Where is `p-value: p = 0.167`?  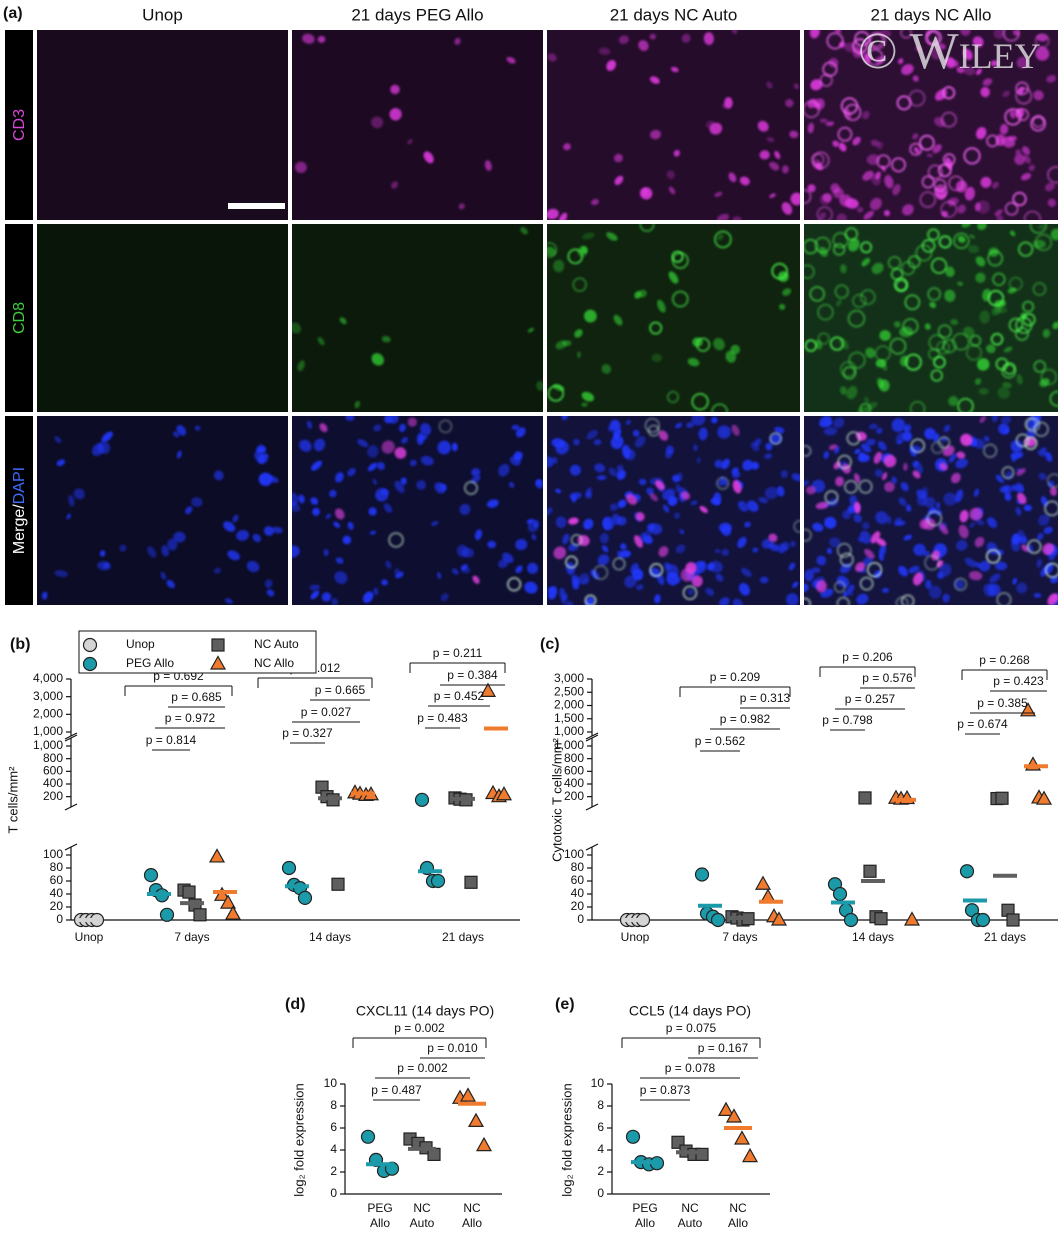
p-value: p = 0.167 is located at coordinates (723, 1048).